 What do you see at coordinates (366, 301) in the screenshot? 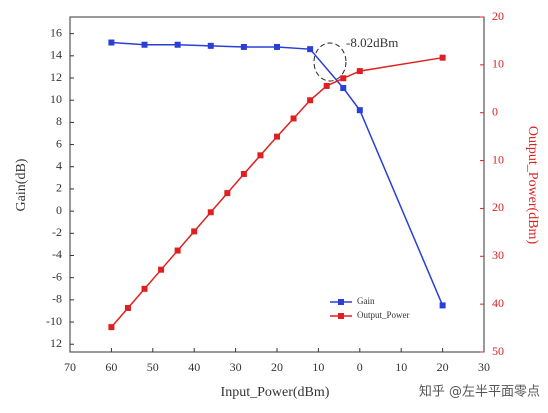
I see `legend-label: Gain` at bounding box center [366, 301].